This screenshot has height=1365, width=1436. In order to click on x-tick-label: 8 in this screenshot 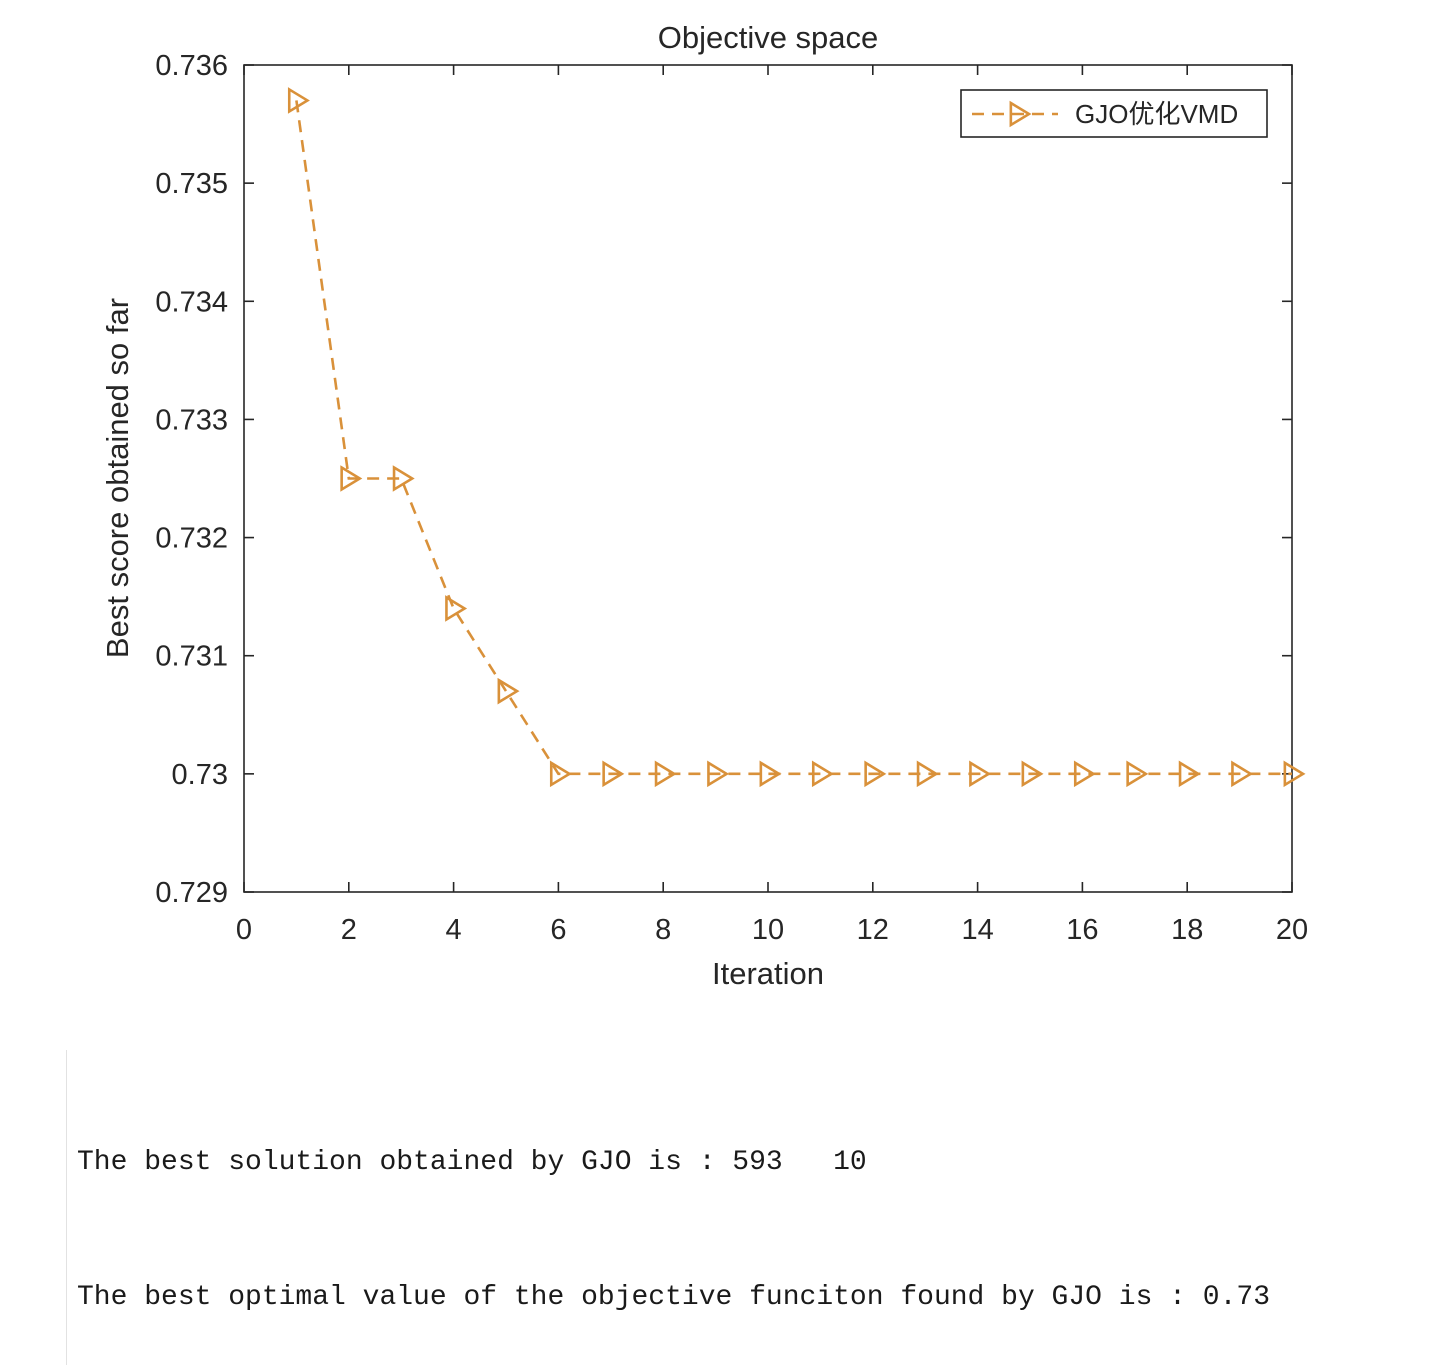, I will do `click(663, 930)`.